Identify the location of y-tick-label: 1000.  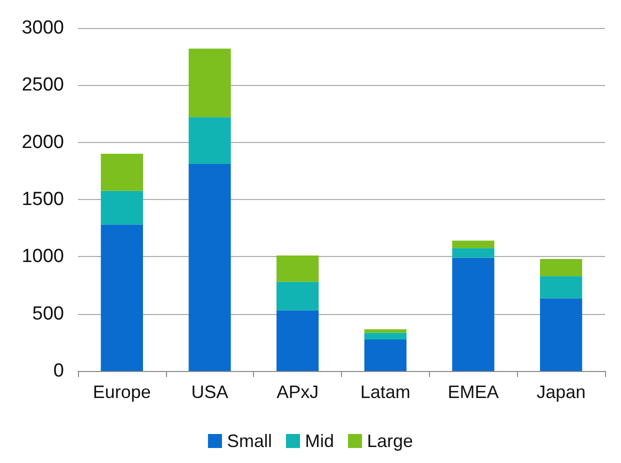
(43, 257).